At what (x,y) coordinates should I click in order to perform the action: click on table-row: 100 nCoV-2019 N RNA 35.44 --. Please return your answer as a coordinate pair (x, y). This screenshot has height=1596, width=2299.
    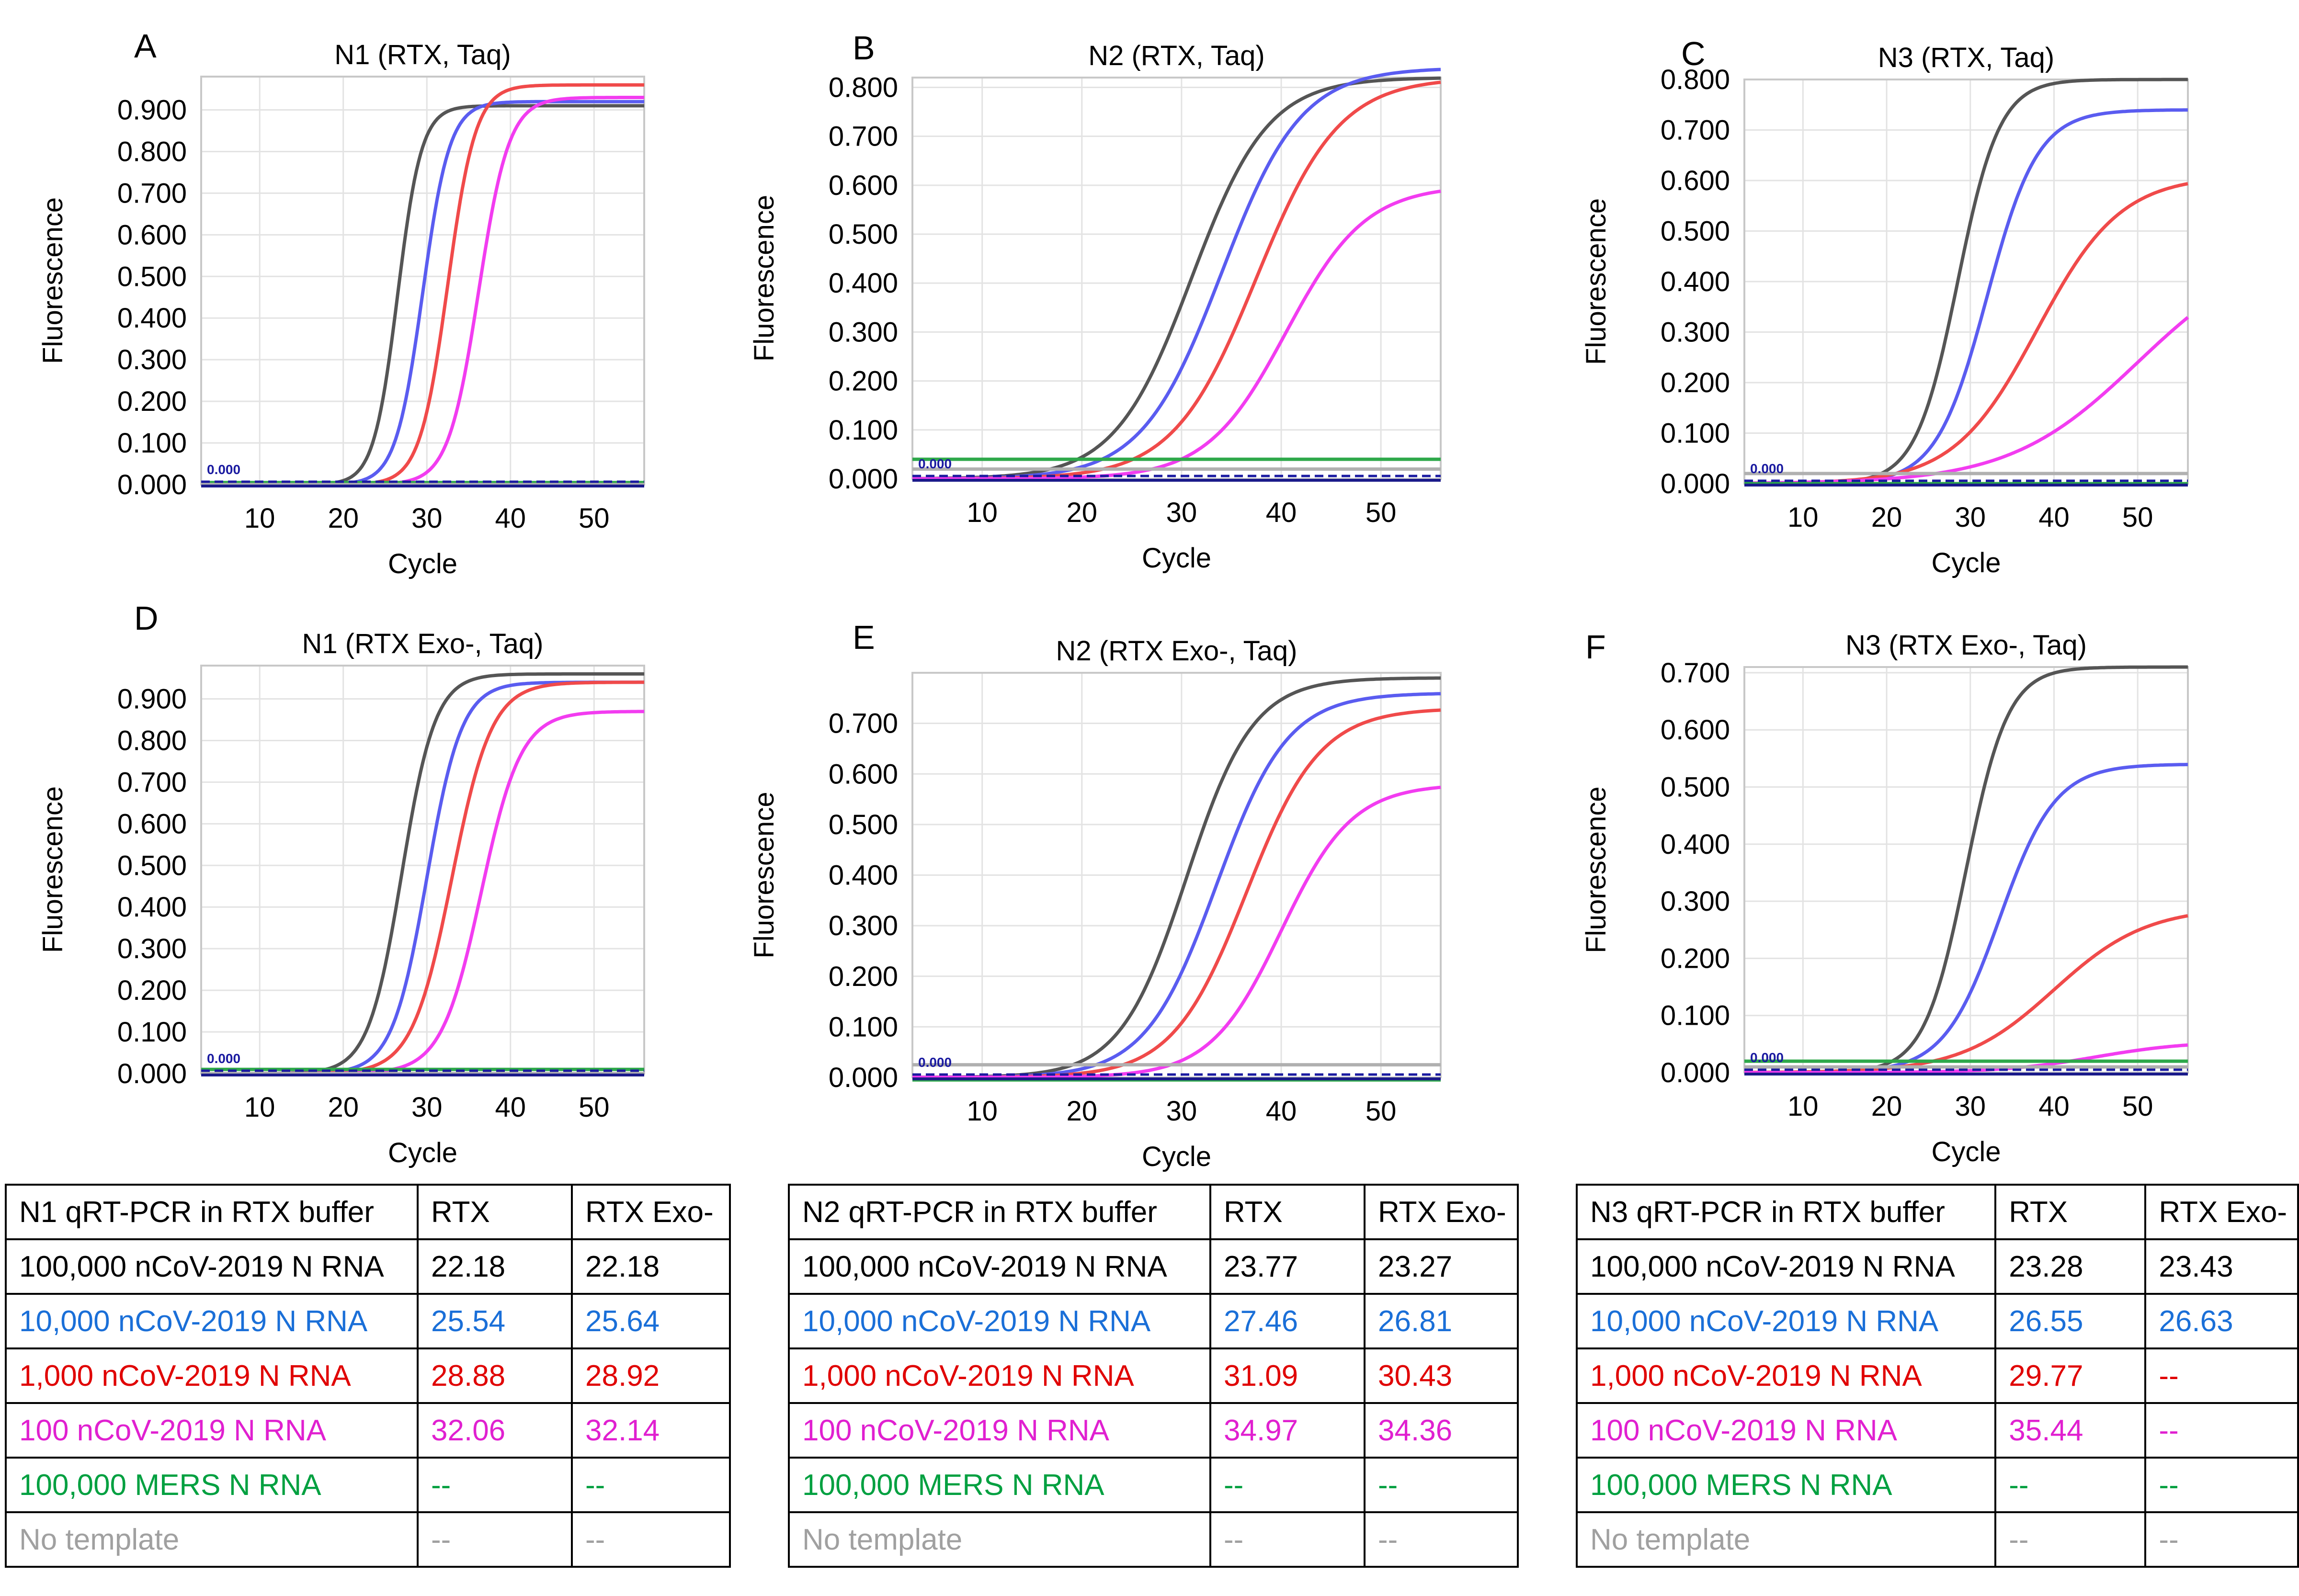
    Looking at the image, I should click on (1937, 1430).